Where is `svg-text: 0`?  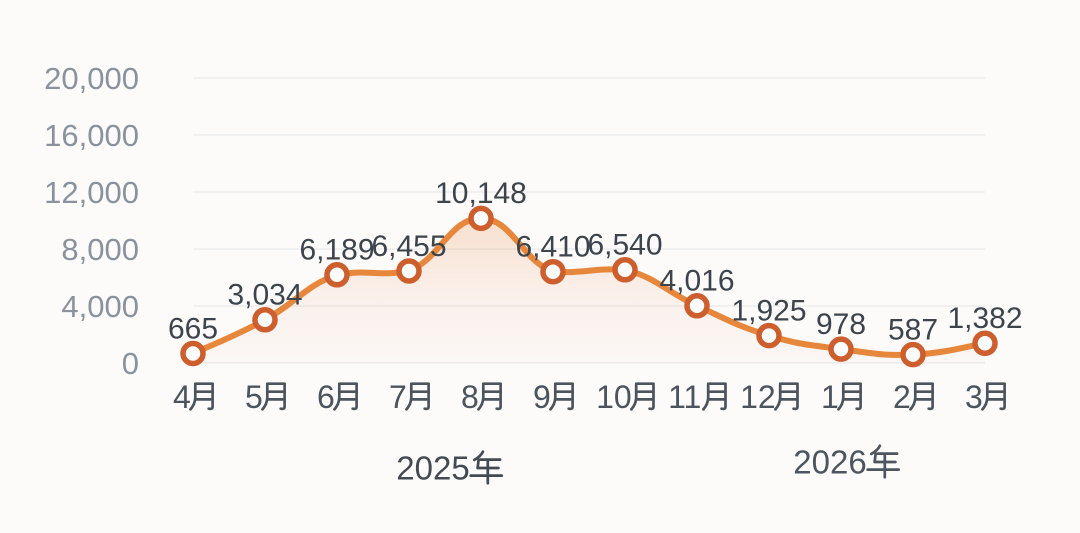 svg-text: 0 is located at coordinates (130, 363).